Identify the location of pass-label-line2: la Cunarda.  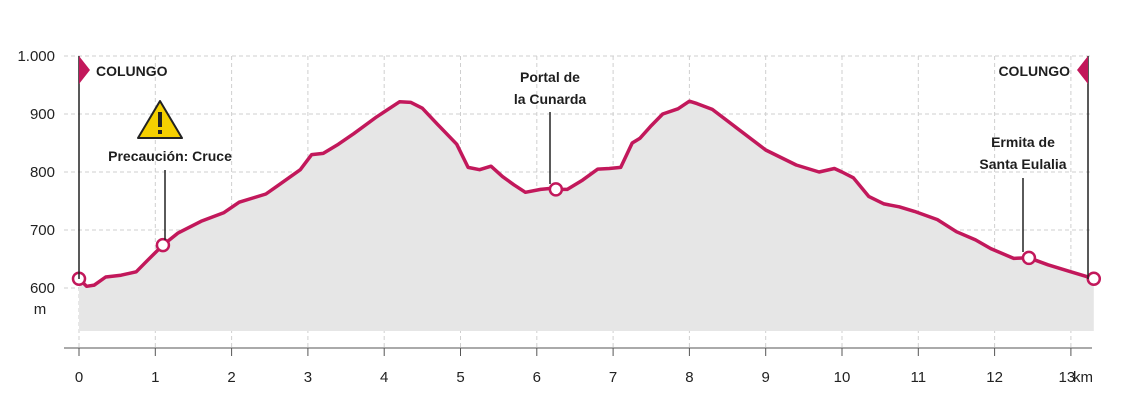
(550, 99).